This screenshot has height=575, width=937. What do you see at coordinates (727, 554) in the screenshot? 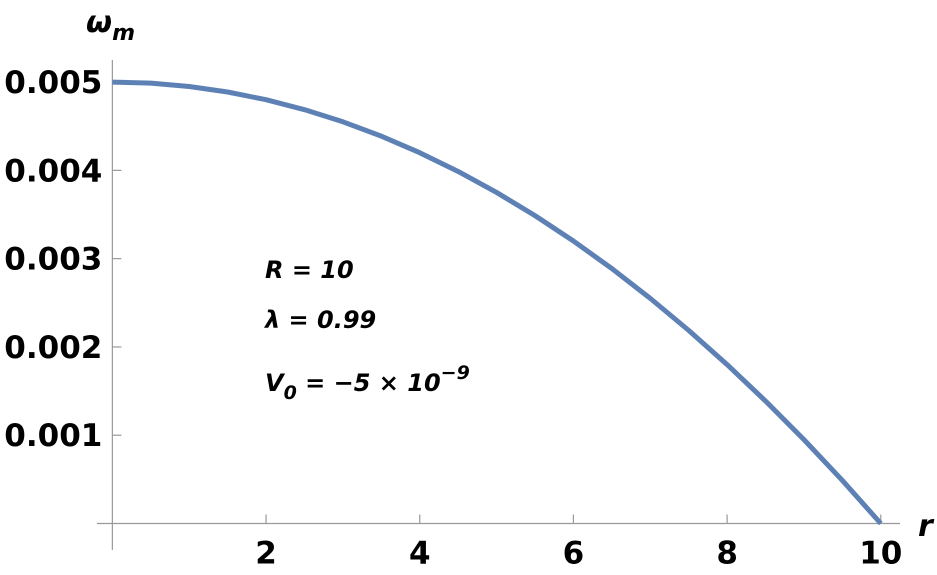
I see `x-tick-label: 8` at bounding box center [727, 554].